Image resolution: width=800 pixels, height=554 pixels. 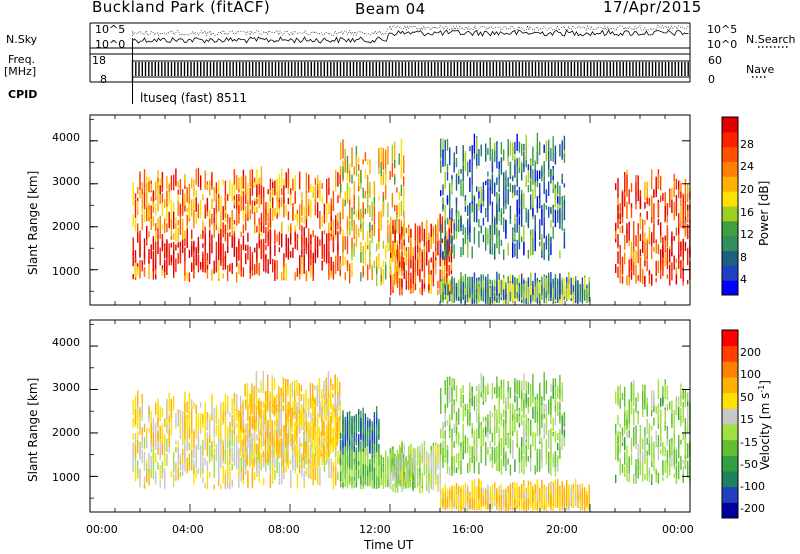 What do you see at coordinates (711, 79) in the screenshot?
I see `nave-tick-bottom: 0` at bounding box center [711, 79].